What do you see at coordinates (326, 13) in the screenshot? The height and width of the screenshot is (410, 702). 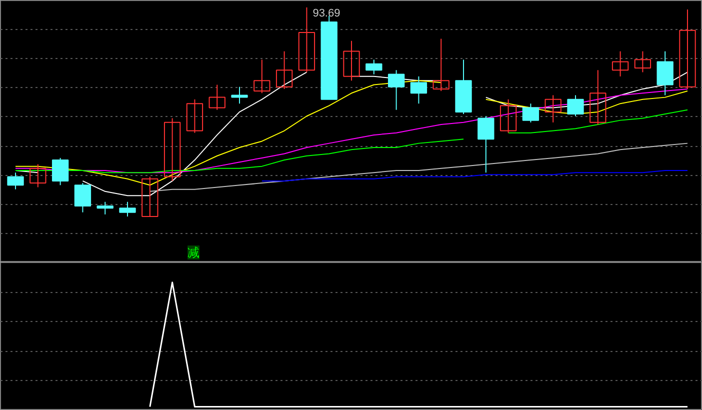 I see `annotation: 93.69` at bounding box center [326, 13].